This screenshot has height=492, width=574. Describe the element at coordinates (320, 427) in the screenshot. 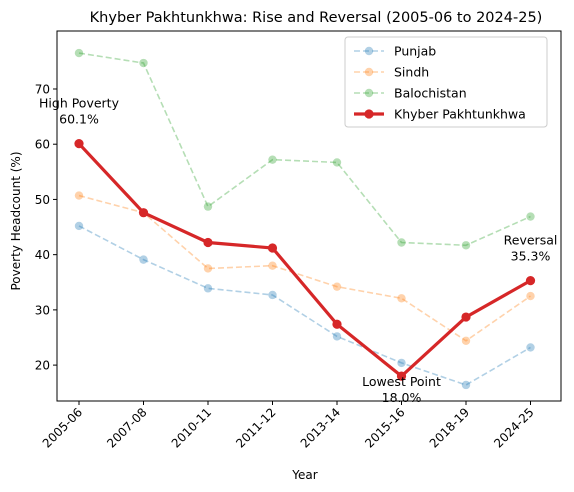

I see `x-tick-label: 2013-14` at that location.